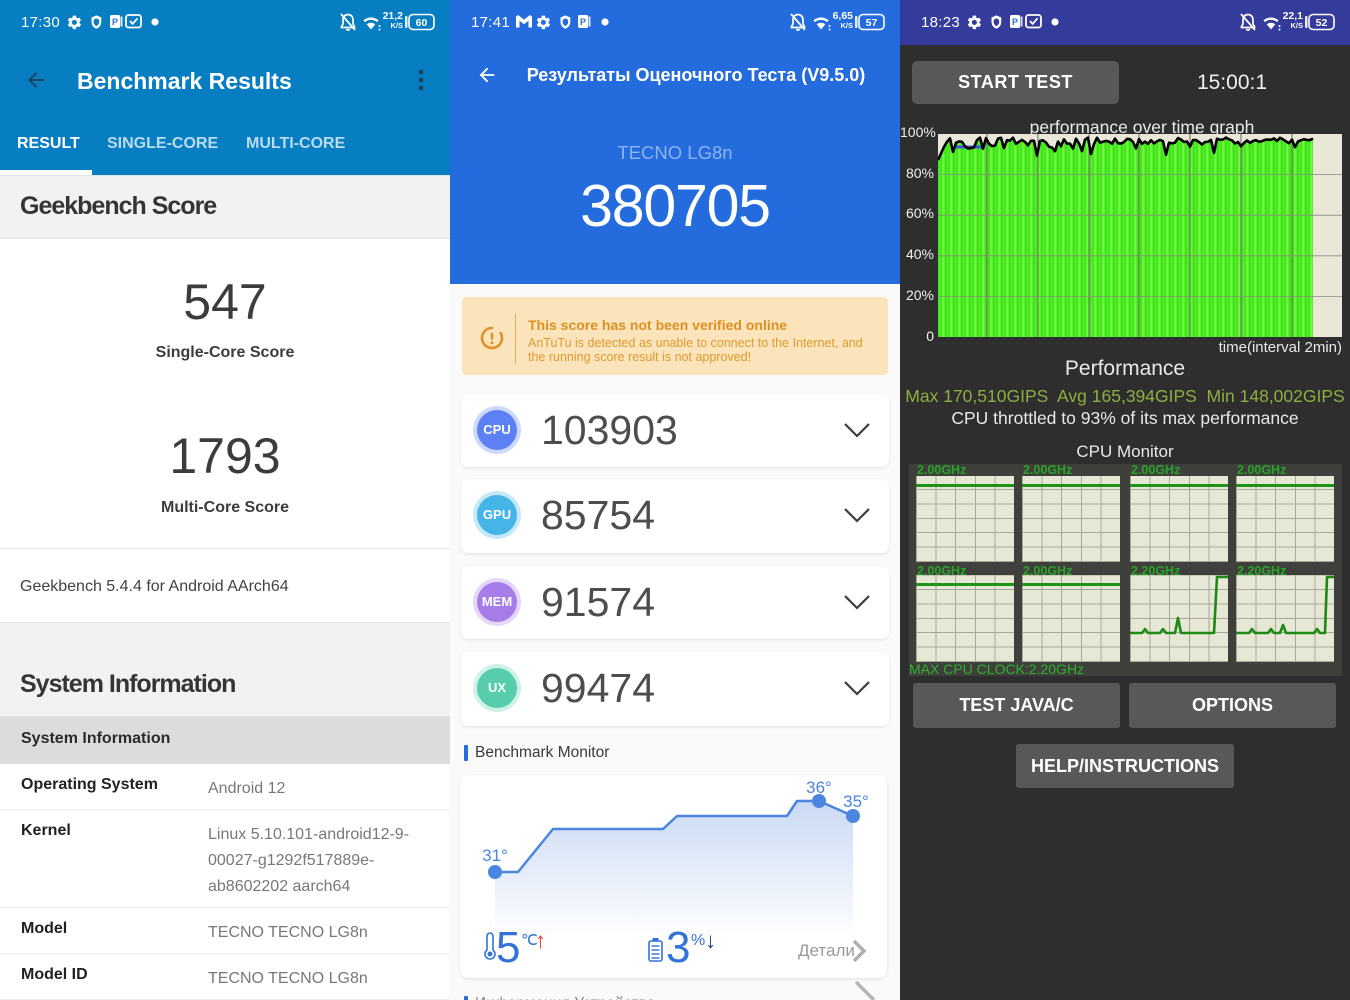 This screenshot has width=1350, height=1000. Describe the element at coordinates (843, 16) in the screenshot. I see `svg-text: 6,65` at that location.